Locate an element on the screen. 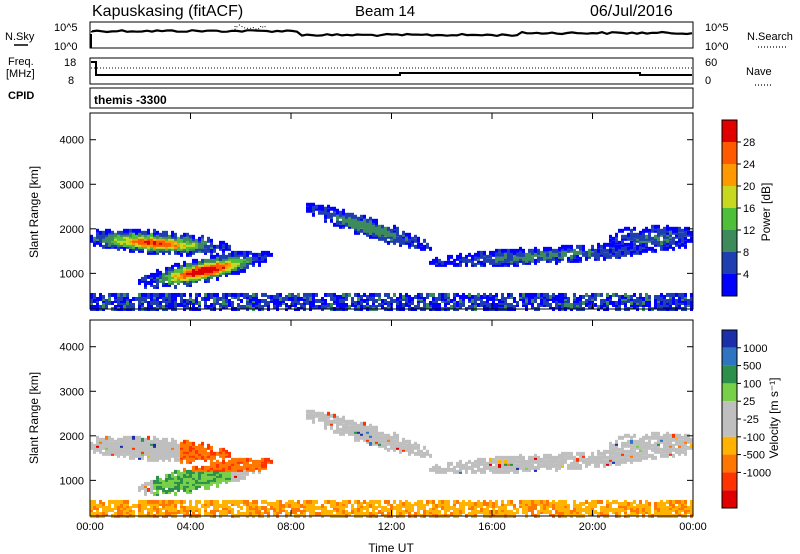 The image size is (800, 554). nave-label: Nave is located at coordinates (759, 72).